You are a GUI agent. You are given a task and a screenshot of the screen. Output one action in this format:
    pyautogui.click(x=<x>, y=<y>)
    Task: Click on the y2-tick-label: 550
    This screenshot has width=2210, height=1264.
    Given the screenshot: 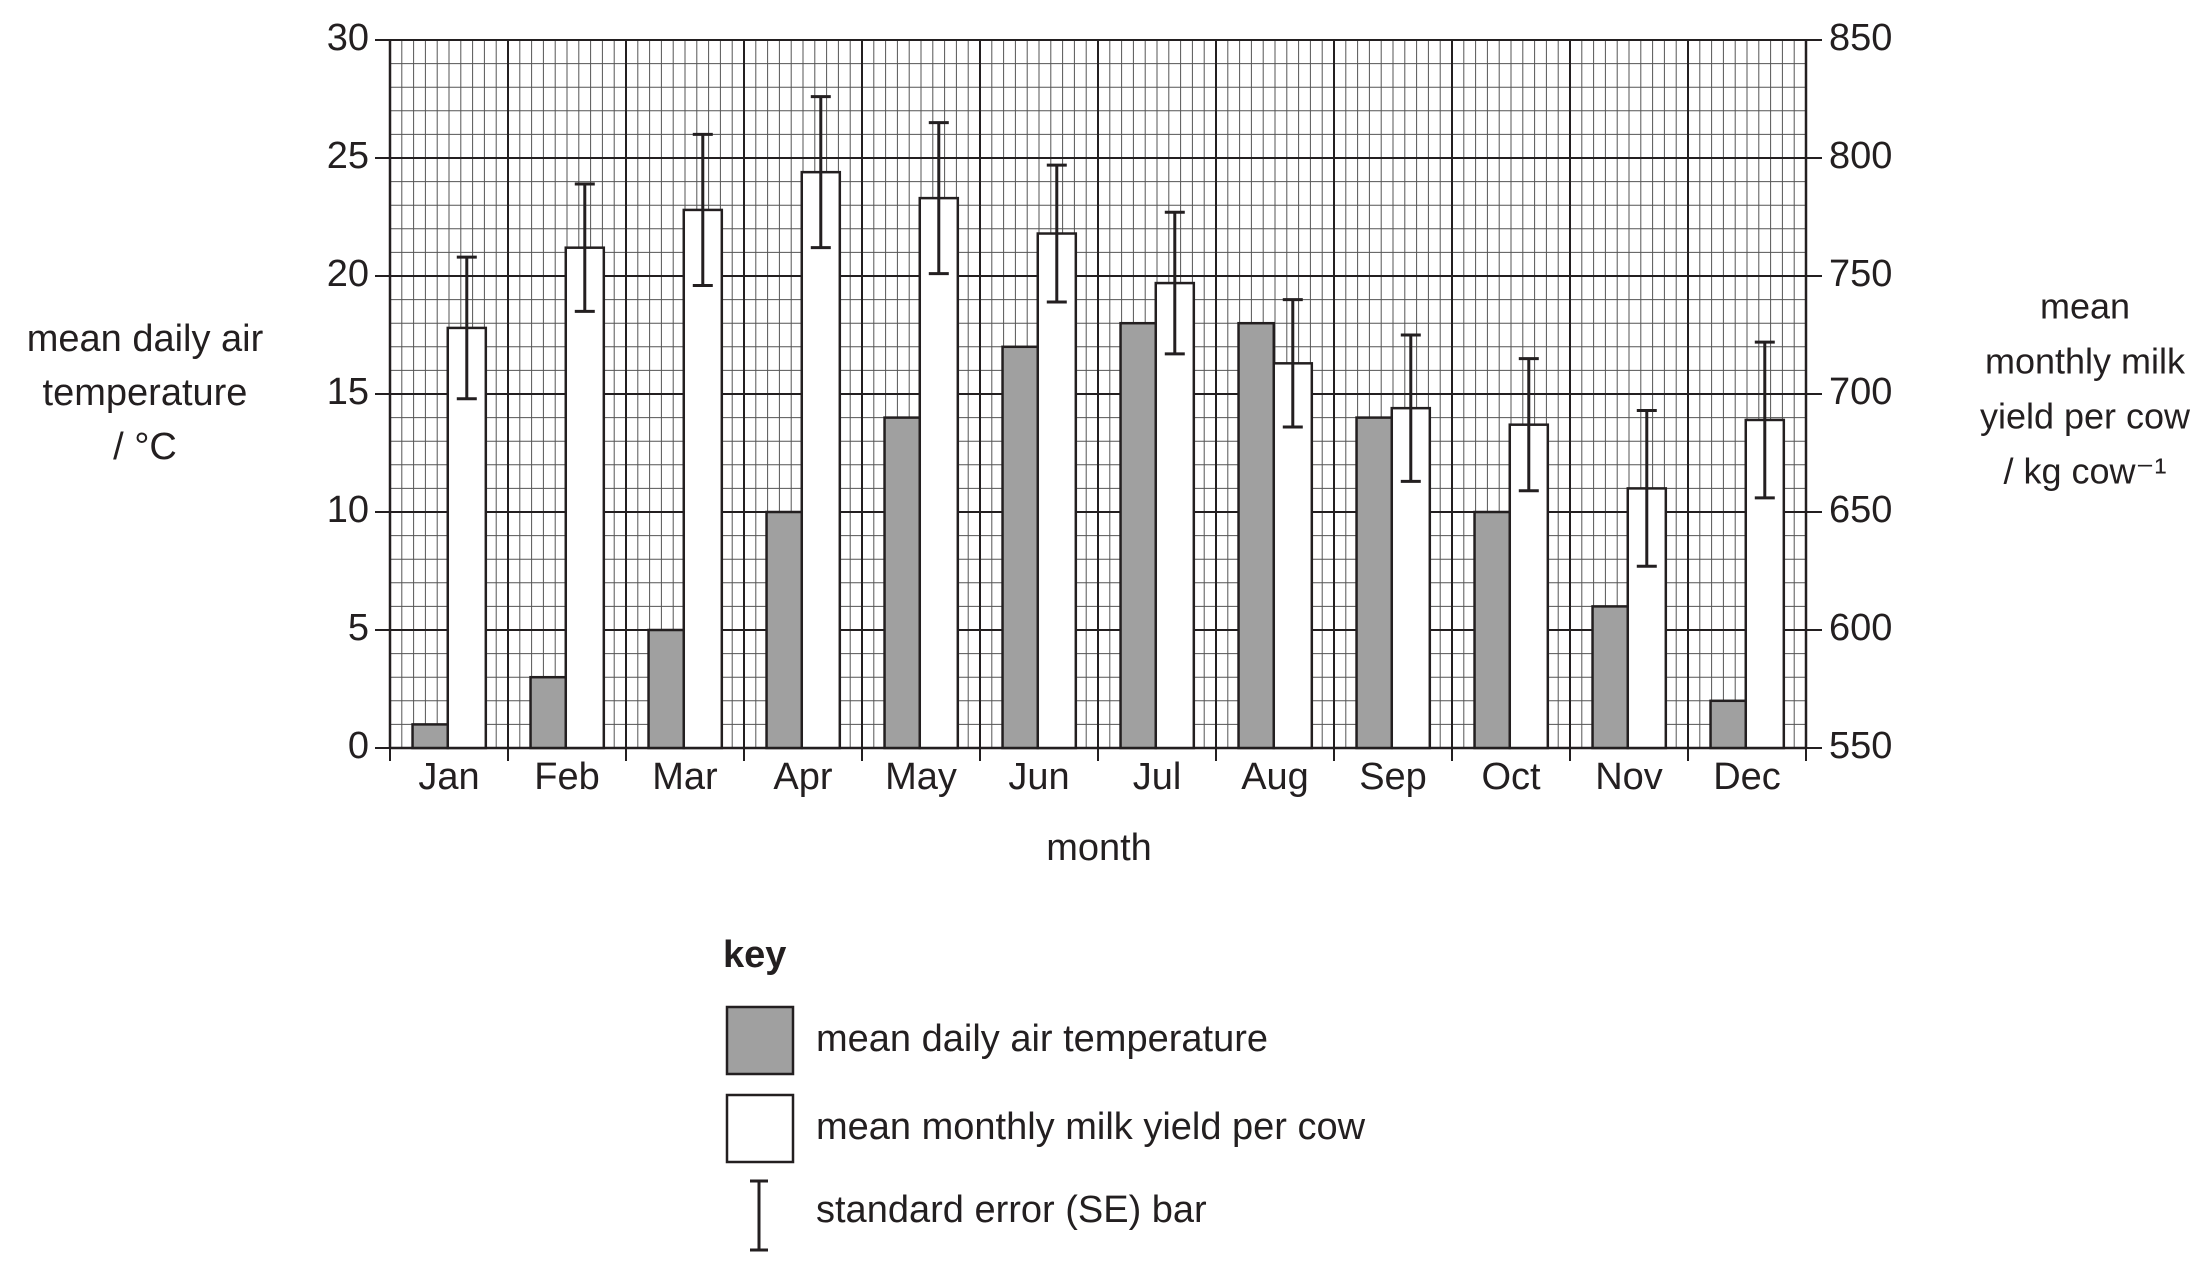 What is the action you would take?
    pyautogui.click(x=1860, y=746)
    